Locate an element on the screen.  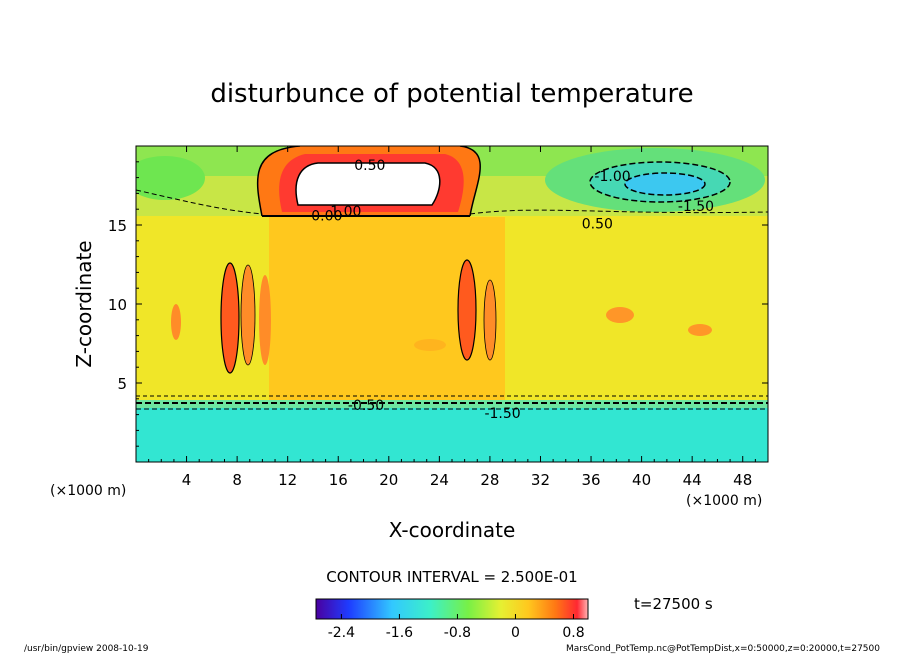
field-plumes is located at coordinates (441, 316).